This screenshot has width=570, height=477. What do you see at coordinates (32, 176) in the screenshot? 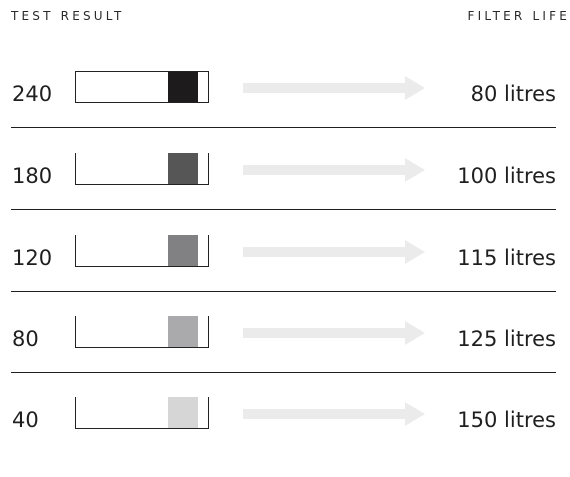
I see `test-score: 180` at bounding box center [32, 176].